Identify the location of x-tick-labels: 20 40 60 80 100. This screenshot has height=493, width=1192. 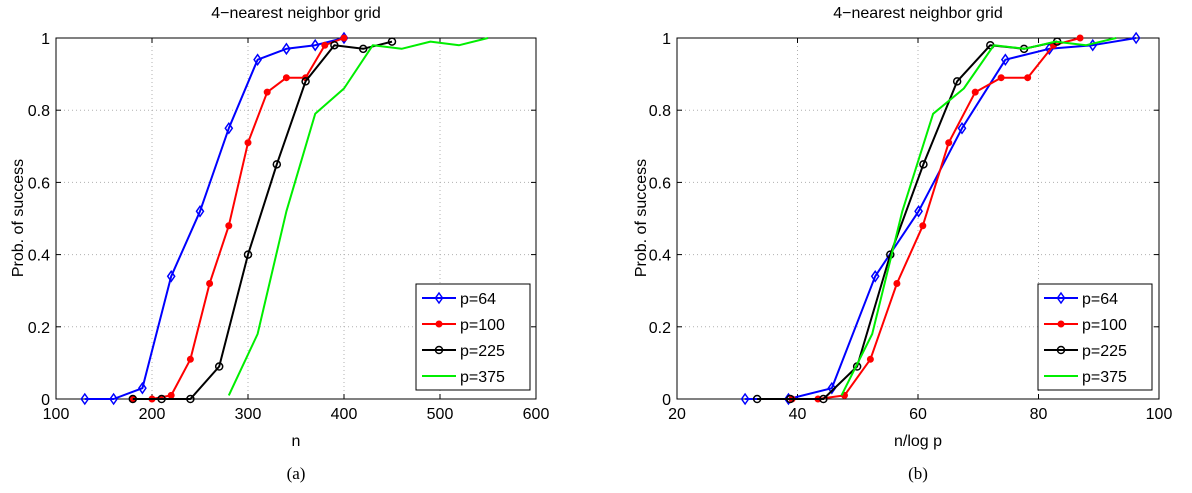
(920, 414).